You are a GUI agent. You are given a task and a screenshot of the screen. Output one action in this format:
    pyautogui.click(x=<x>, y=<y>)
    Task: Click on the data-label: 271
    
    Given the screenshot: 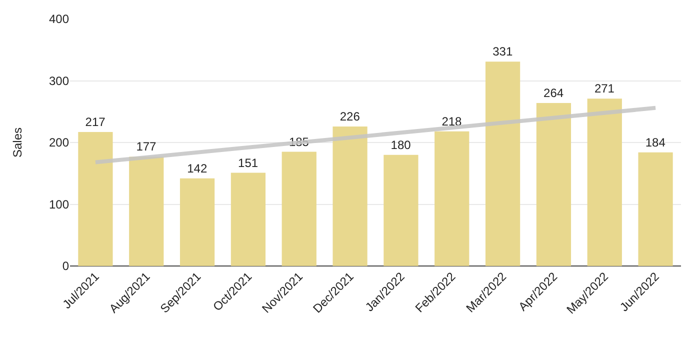 What is the action you would take?
    pyautogui.click(x=604, y=89)
    